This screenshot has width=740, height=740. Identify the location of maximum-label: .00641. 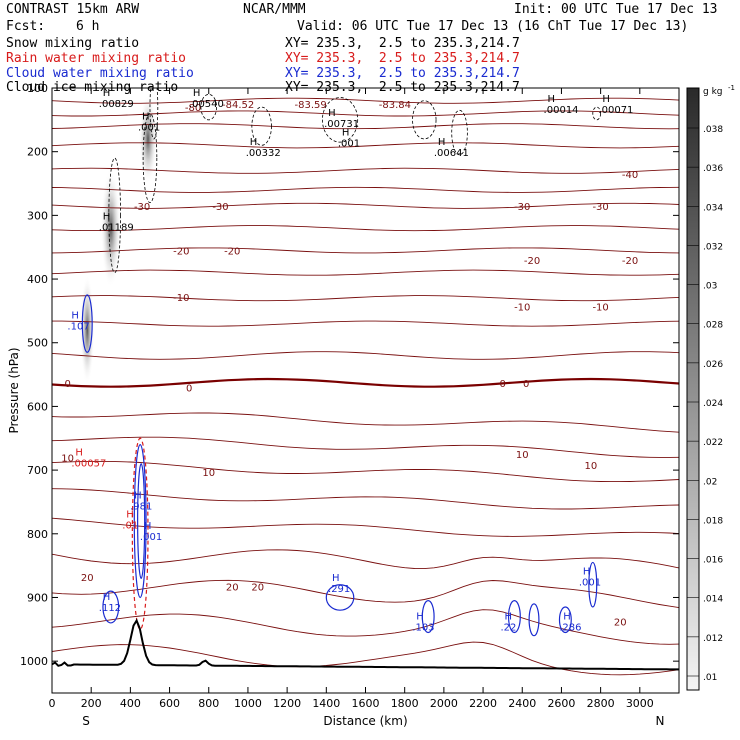
(451, 153).